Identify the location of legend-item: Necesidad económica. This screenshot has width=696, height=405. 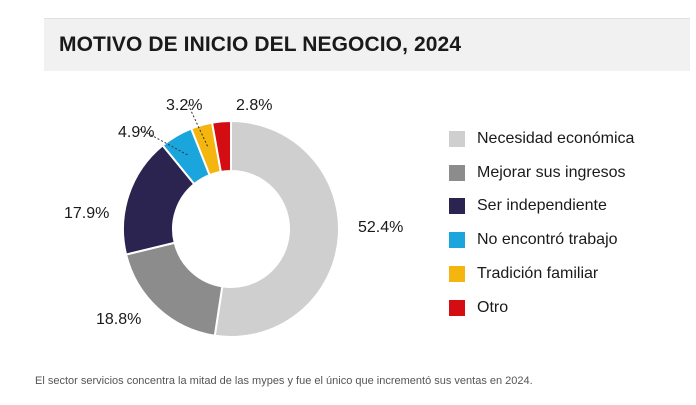
(569, 139).